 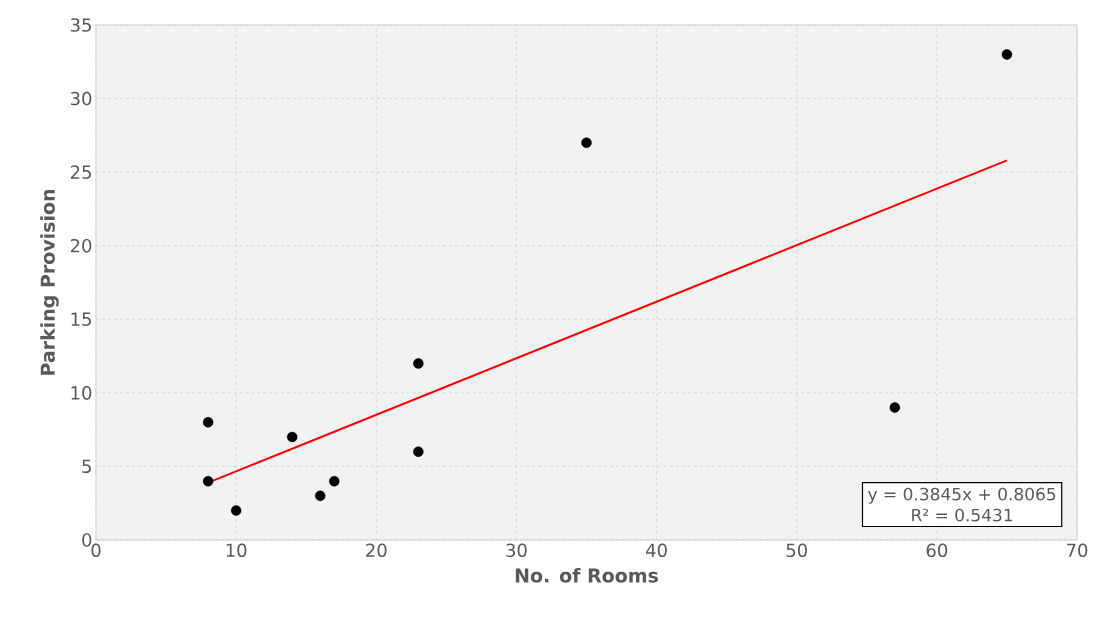 I want to click on x-tick-label: 30, so click(x=516, y=550).